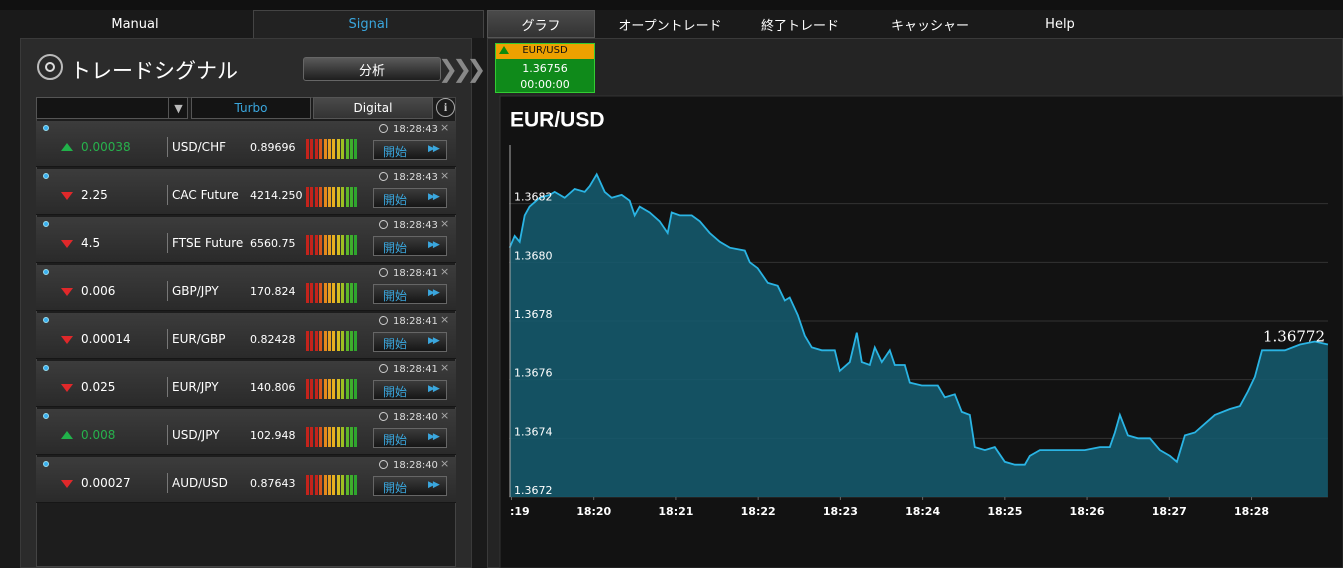 Image resolution: width=1343 pixels, height=568 pixels. What do you see at coordinates (434, 485) in the screenshot?
I see `start-arrows: ▶▶` at bounding box center [434, 485].